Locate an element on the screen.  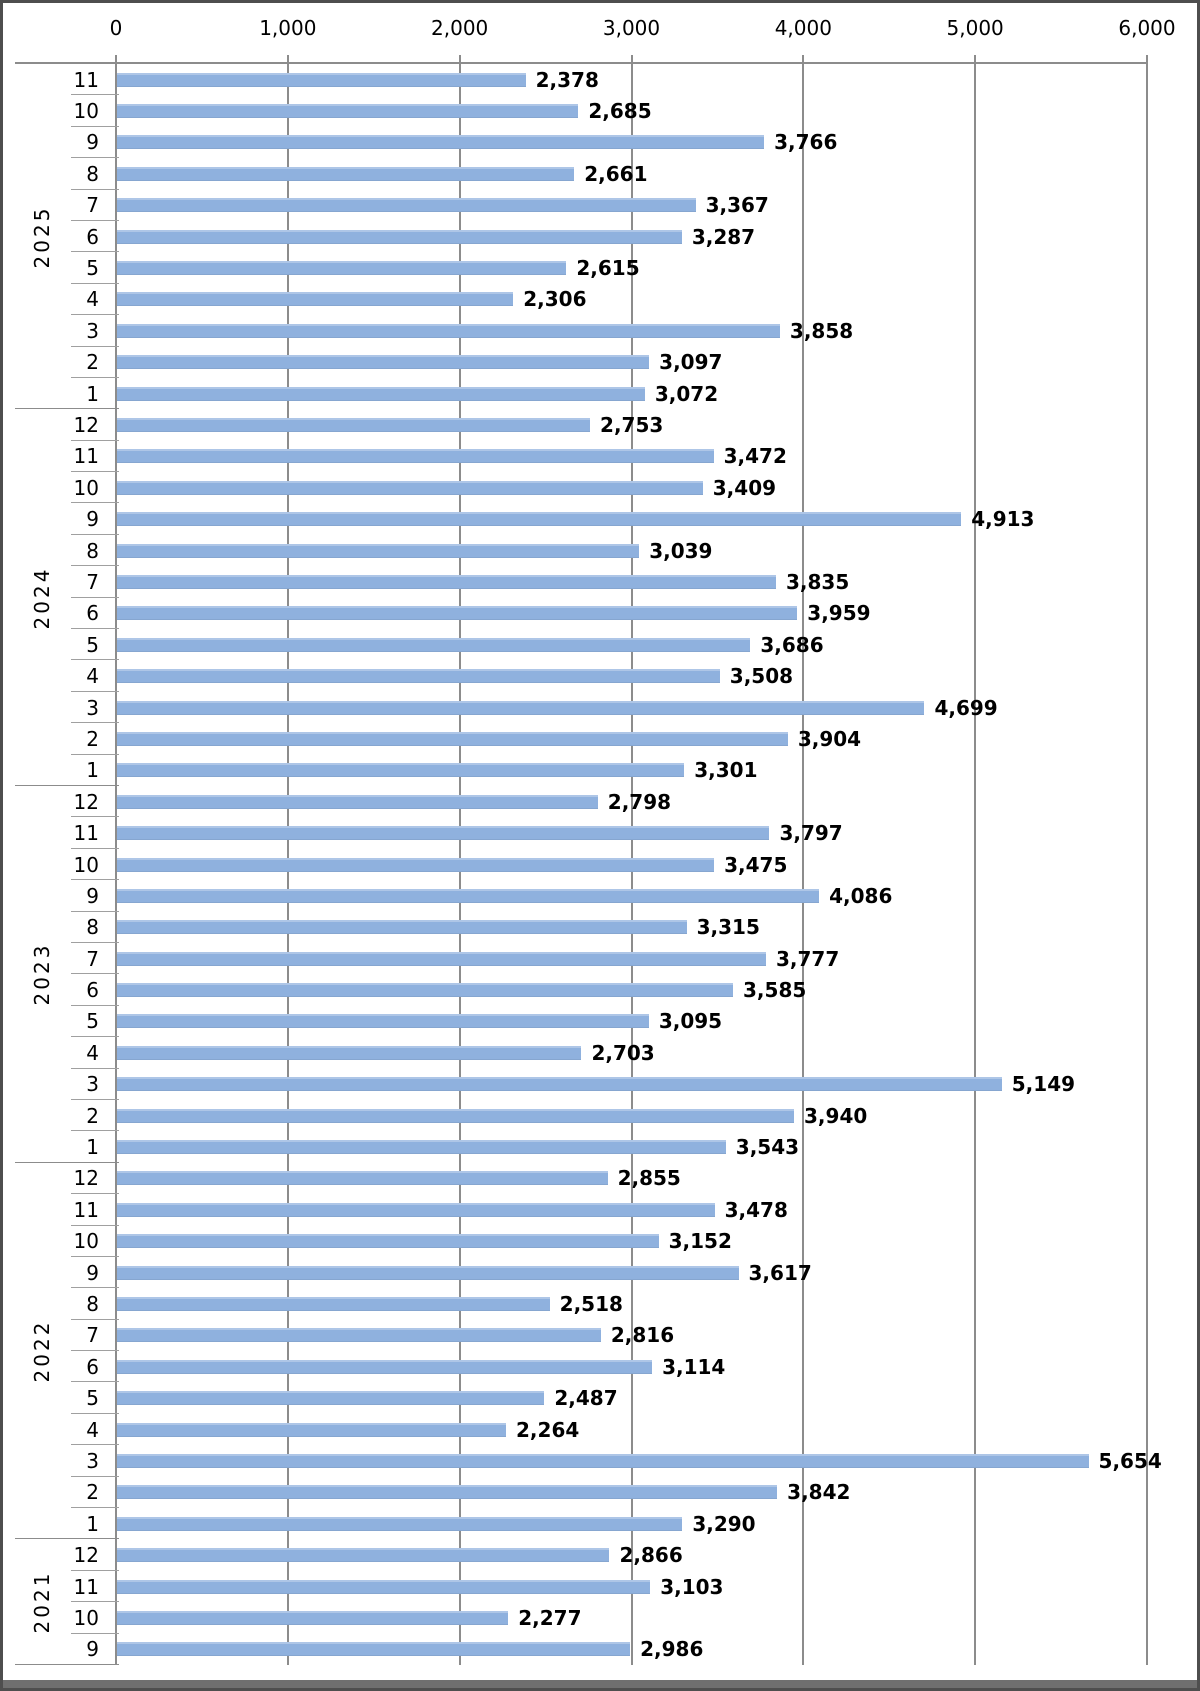
x-axis-tick-label: 0 is located at coordinates (116, 28).